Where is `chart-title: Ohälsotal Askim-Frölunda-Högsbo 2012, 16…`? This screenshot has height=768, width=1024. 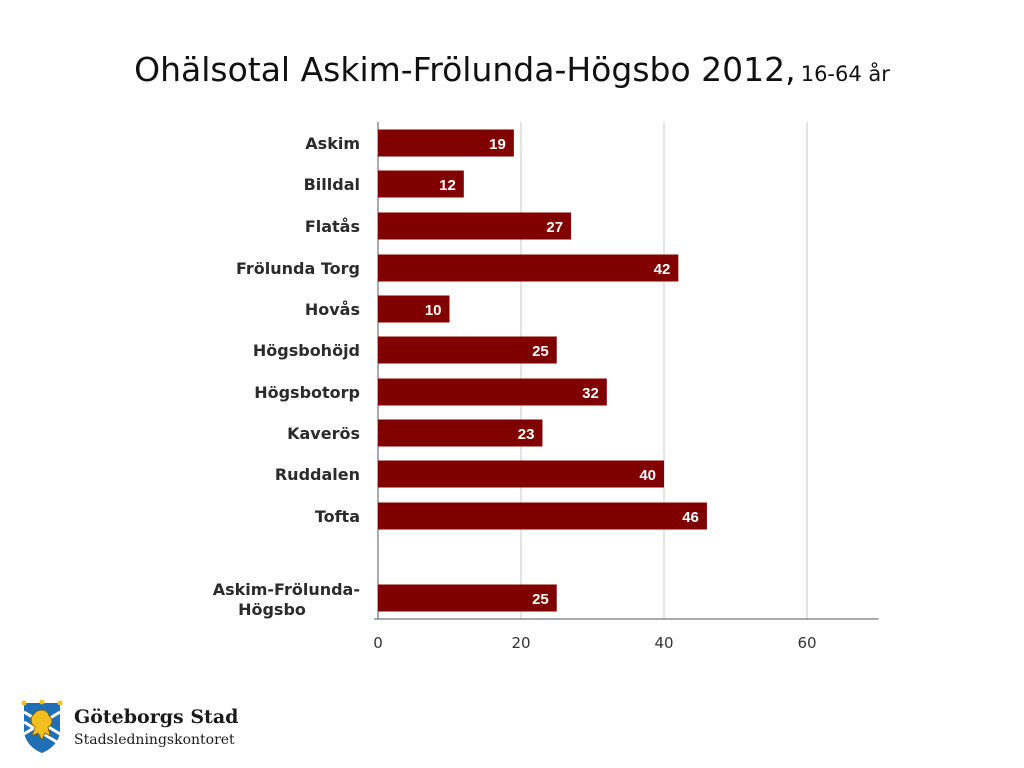
chart-title: Ohälsotal Askim-Frölunda-Högsbo 2012, 16… is located at coordinates (512, 69).